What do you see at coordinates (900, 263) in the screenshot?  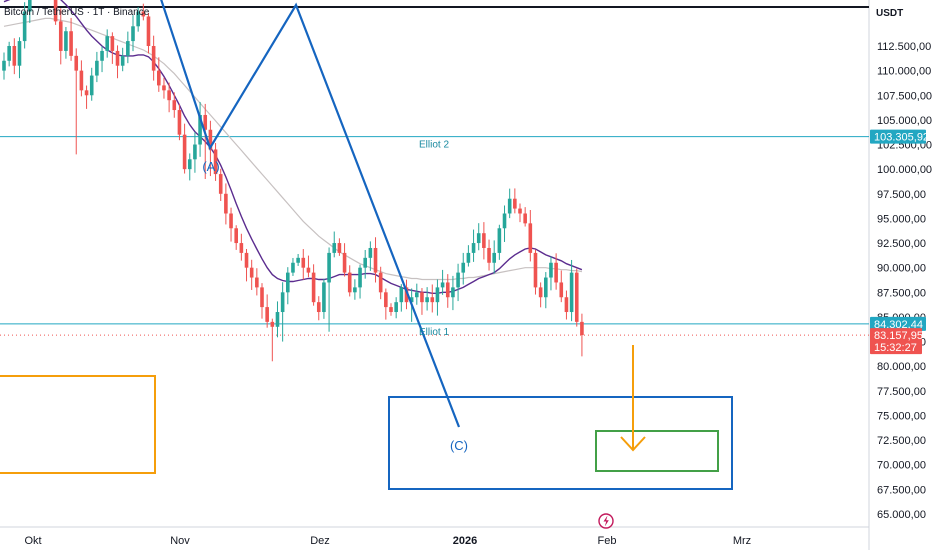 I see `price-axis` at bounding box center [900, 263].